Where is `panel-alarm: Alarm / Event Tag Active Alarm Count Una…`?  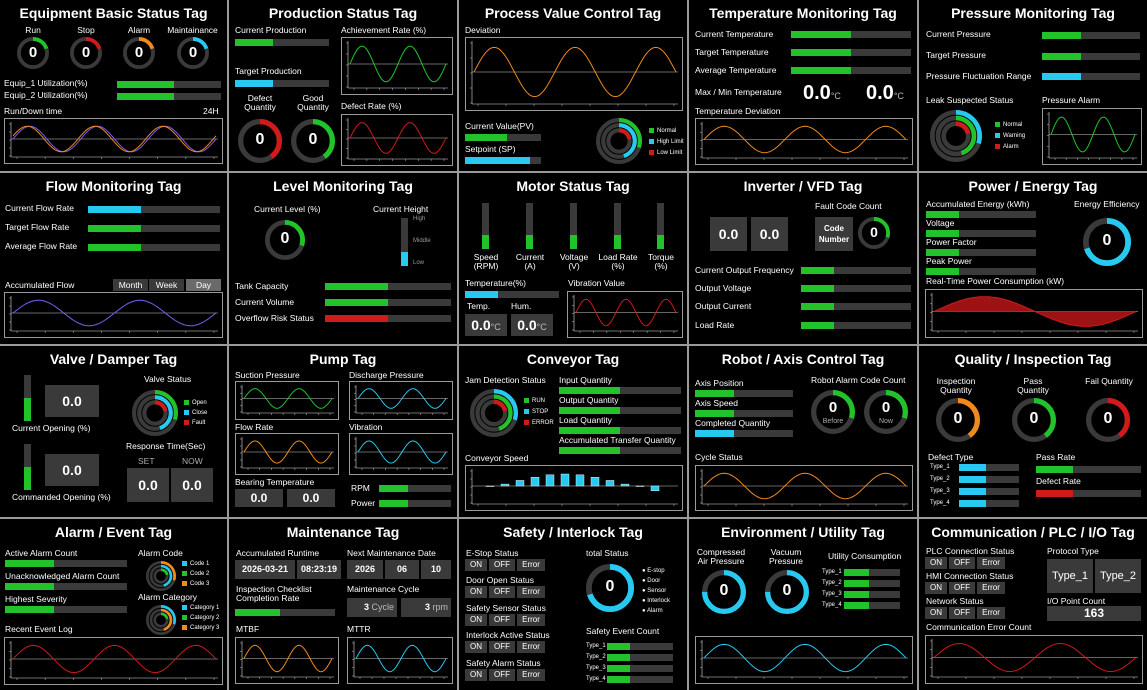
panel-alarm: Alarm / Event Tag Active Alarm Count Una… is located at coordinates (113, 604).